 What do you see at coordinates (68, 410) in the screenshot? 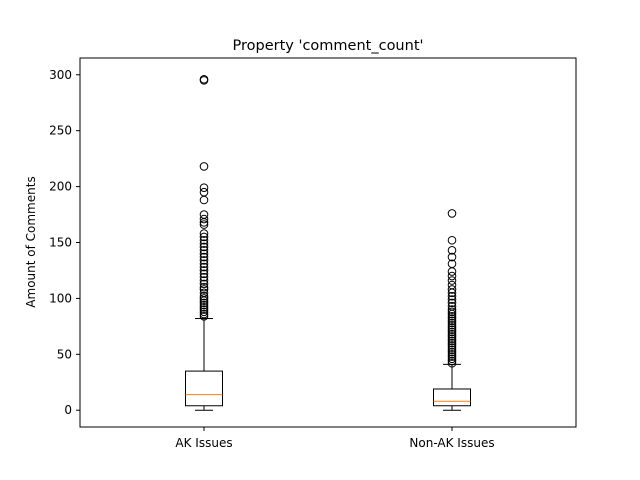
I see `y-tick-label: 0` at bounding box center [68, 410].